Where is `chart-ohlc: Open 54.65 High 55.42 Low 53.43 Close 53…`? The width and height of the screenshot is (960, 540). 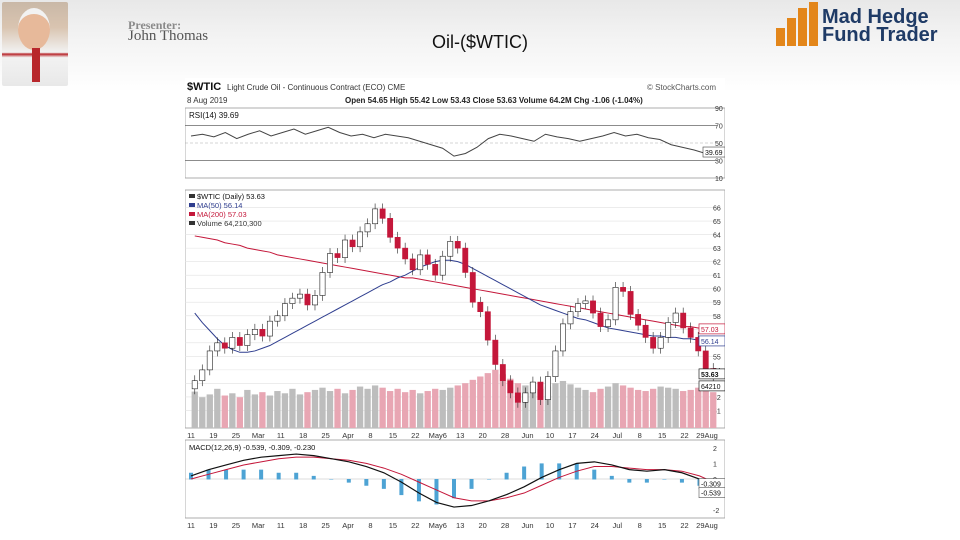
chart-ohlc: Open 54.65 High 55.42 Low 53.43 Close 53… is located at coordinates (494, 100).